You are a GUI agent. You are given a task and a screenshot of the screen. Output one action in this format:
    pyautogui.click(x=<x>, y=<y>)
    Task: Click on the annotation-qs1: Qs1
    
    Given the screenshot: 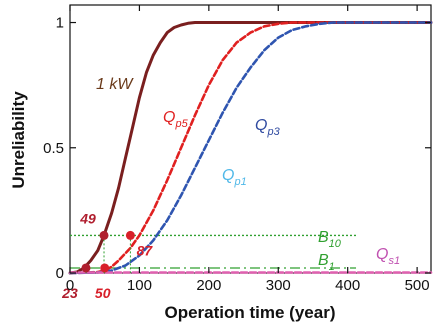 What is the action you would take?
    pyautogui.click(x=388, y=256)
    